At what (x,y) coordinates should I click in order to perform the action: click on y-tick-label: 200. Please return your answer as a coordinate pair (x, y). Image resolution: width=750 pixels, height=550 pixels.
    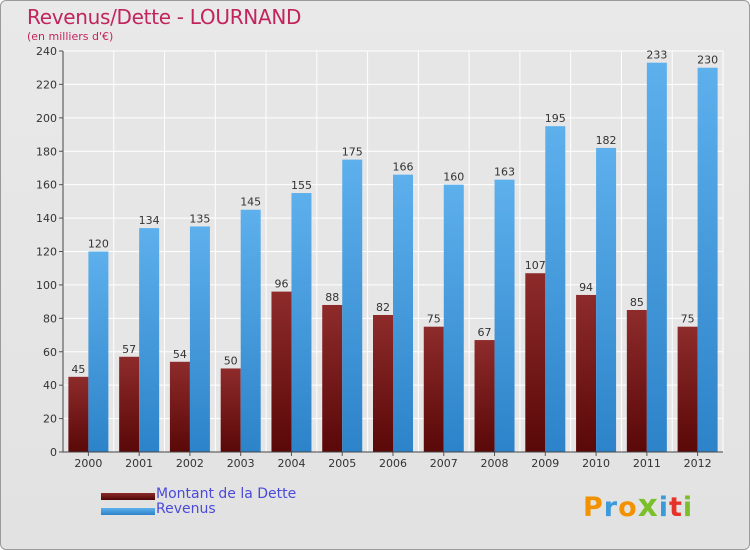
    Looking at the image, I should click on (46, 118).